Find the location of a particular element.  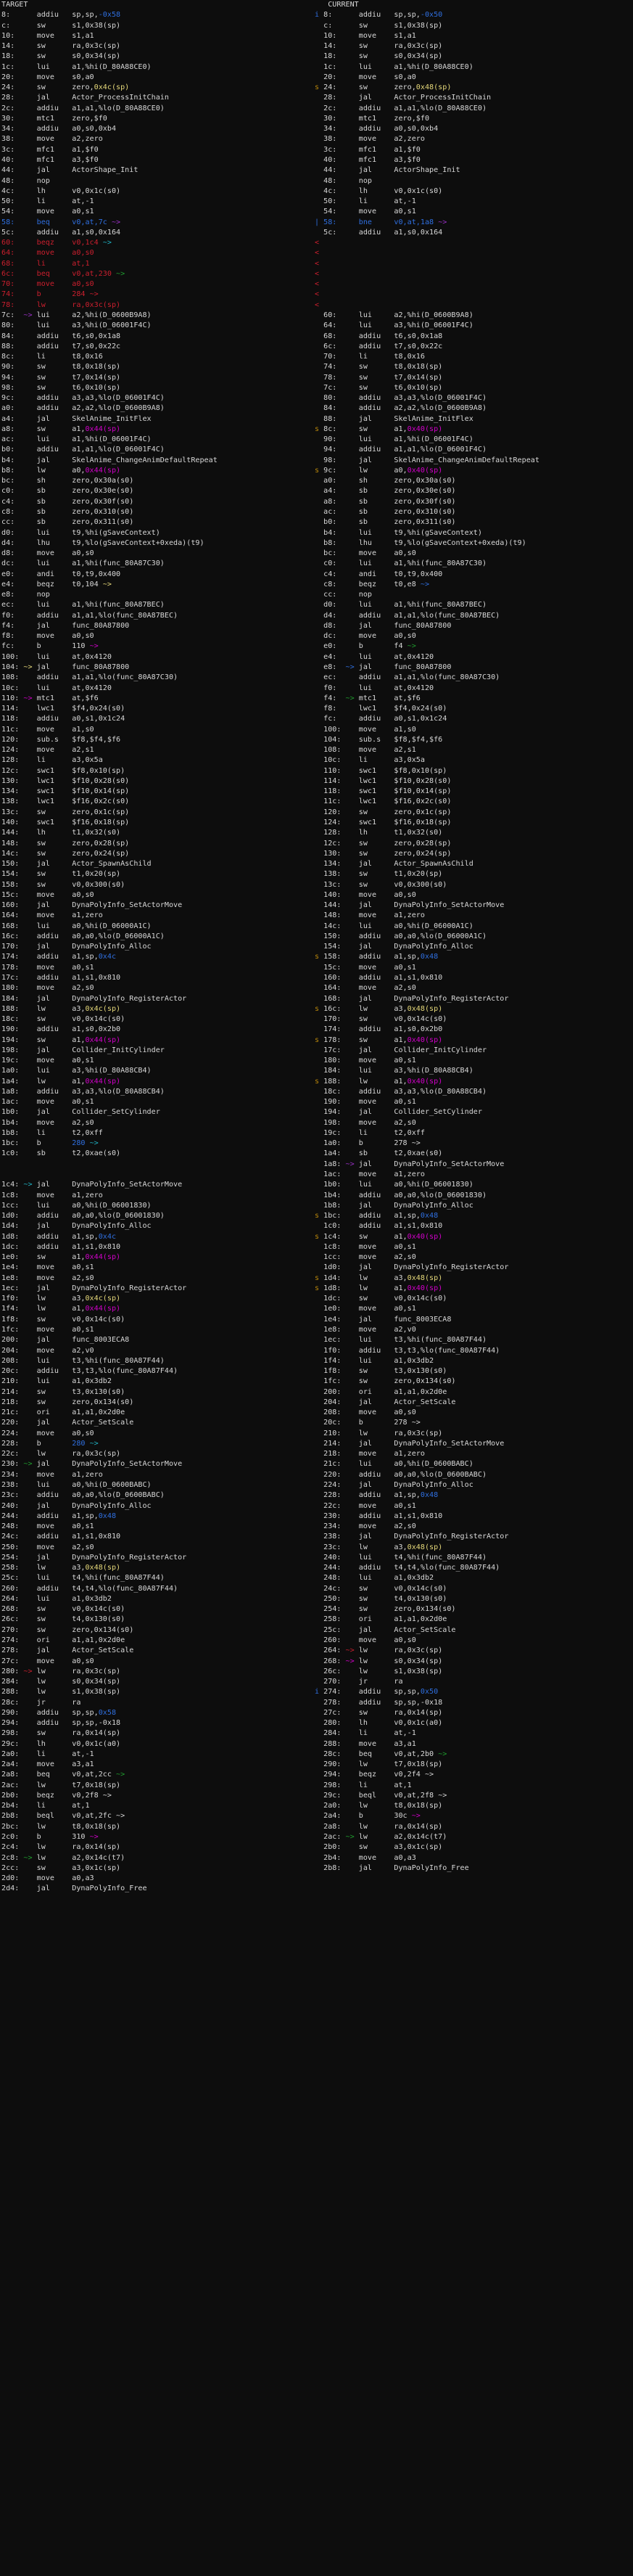

asm-line: 1a4: lw a1,0x44(sp) is located at coordinates (157, 1082).